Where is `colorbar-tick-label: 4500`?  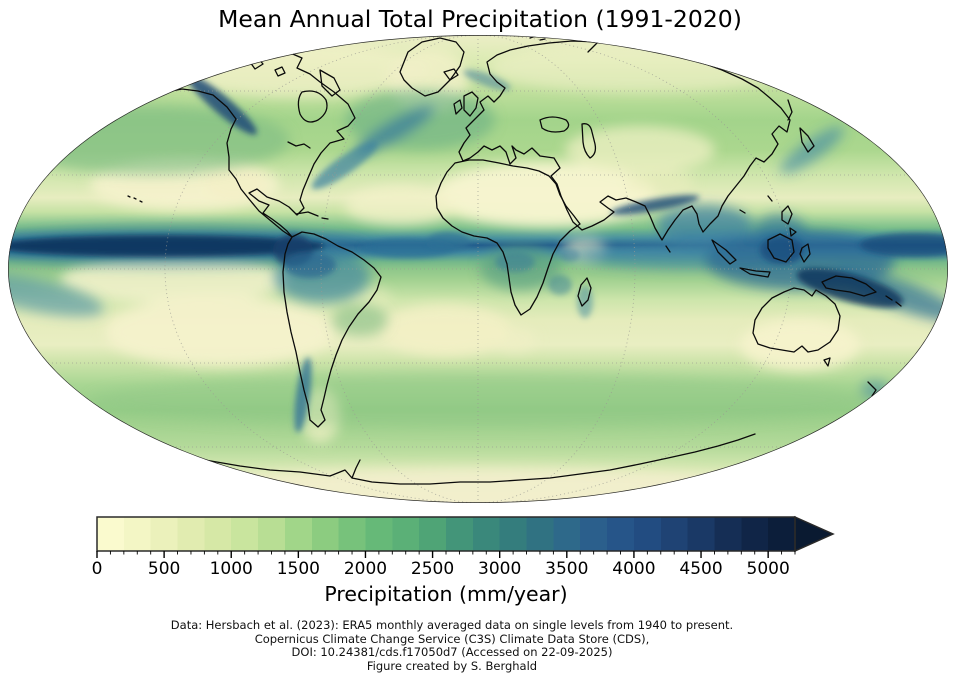 colorbar-tick-label: 4500 is located at coordinates (701, 569).